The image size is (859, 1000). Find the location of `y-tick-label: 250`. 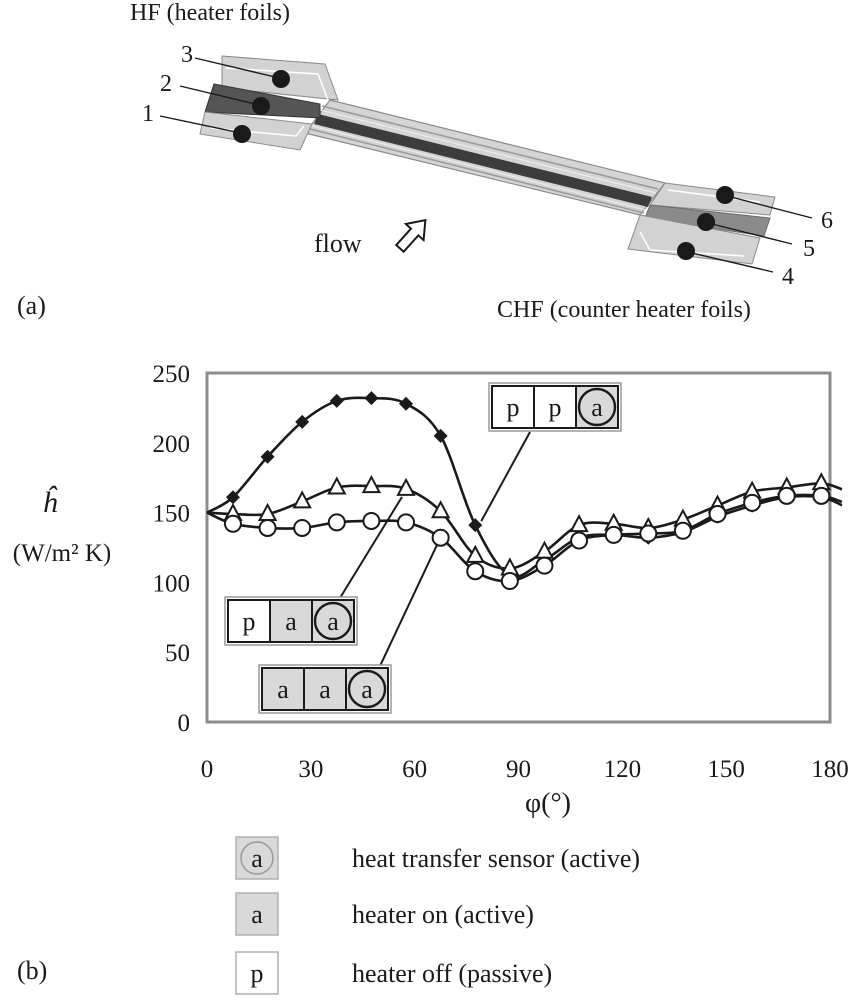

y-tick-label: 250 is located at coordinates (172, 374).